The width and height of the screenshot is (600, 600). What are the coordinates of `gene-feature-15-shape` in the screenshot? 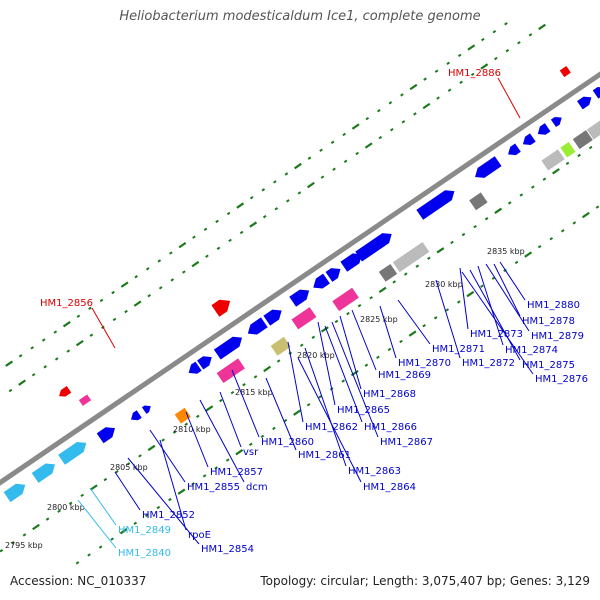 It's located at (299, 298).